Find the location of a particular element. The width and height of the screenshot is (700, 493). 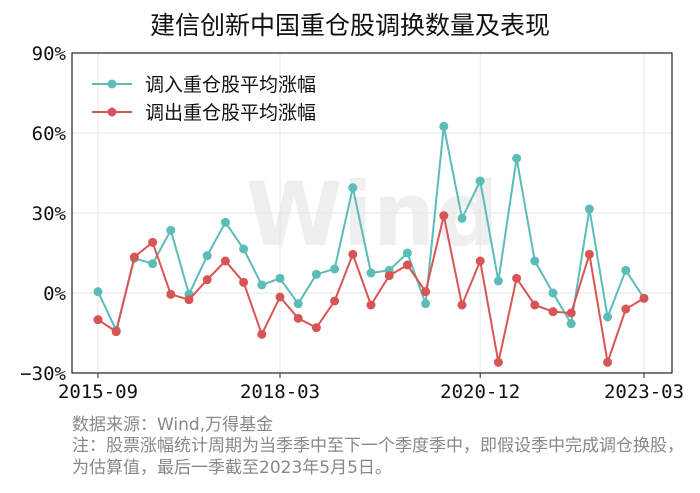

chart-title: 建信创新中国重仓股调换数量及表现 is located at coordinates (349, 25).